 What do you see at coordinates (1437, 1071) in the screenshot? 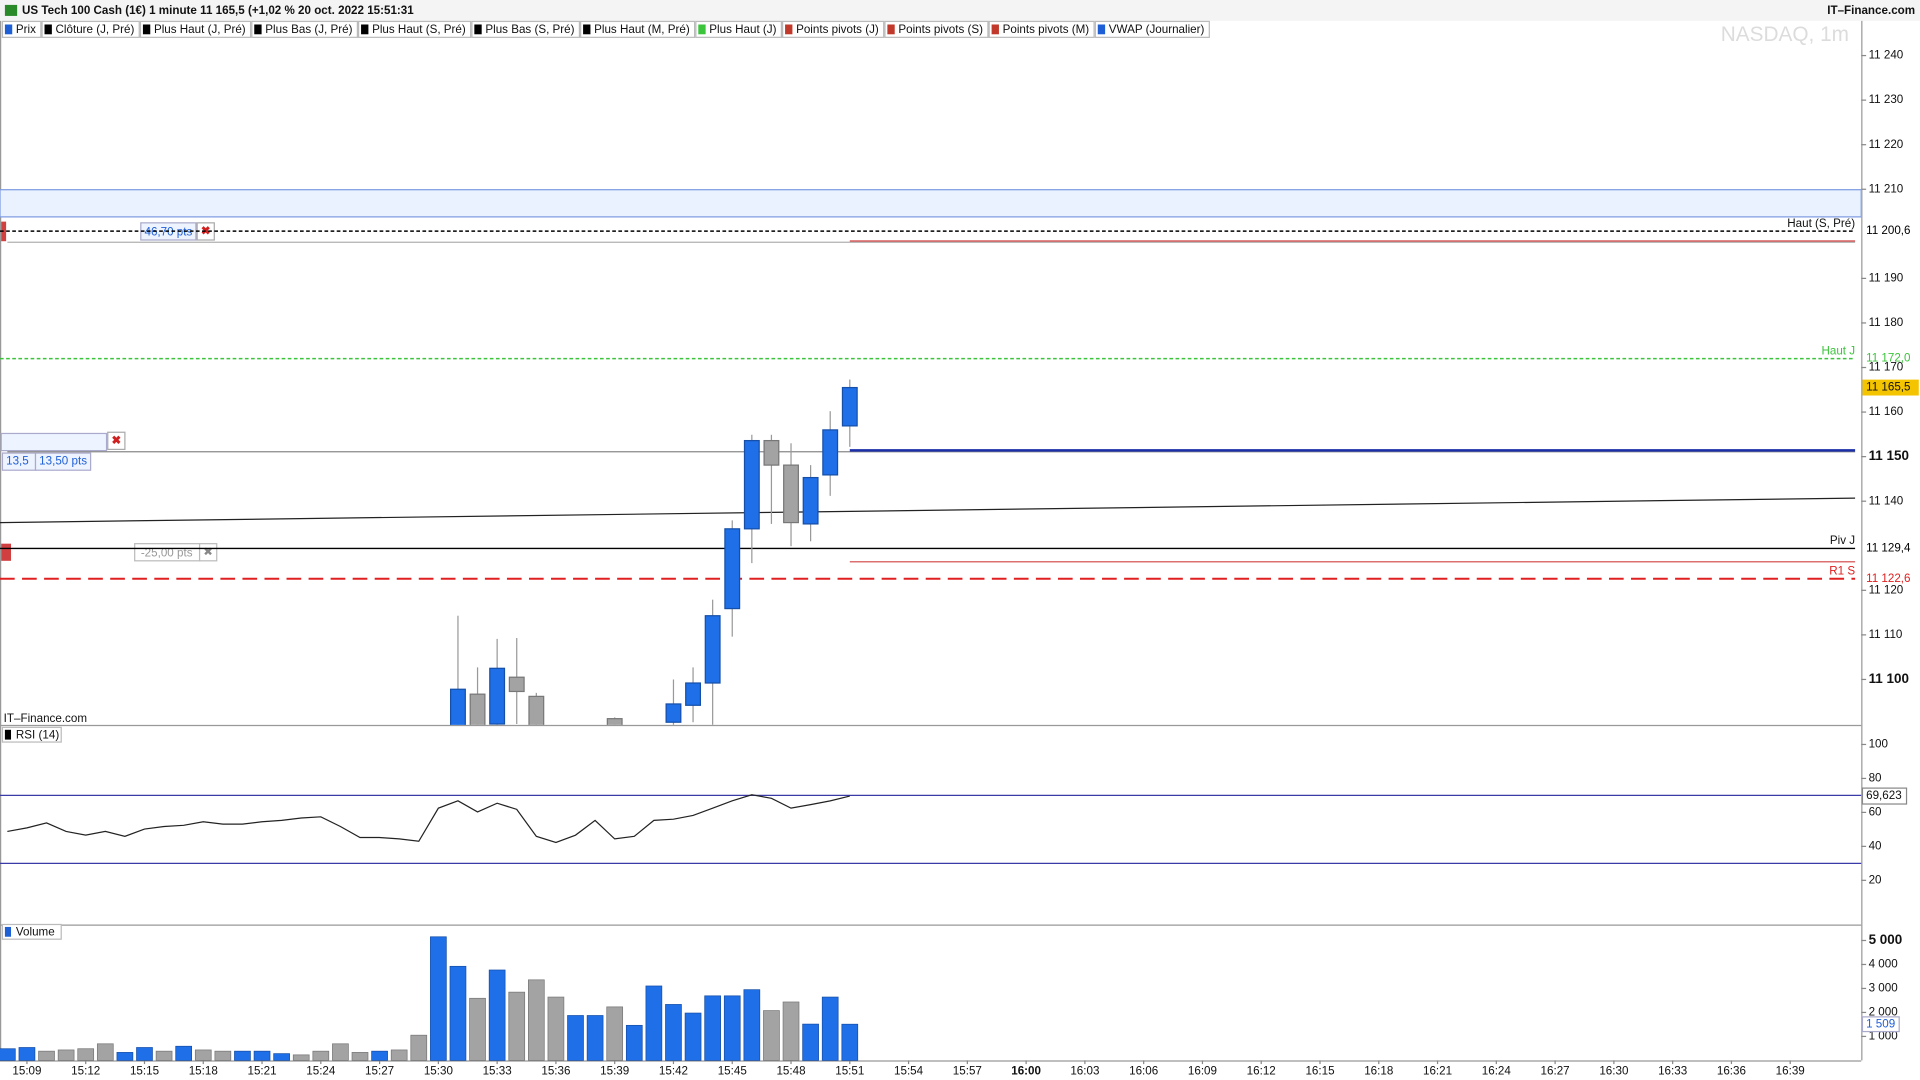
I see `x-tick-label: 16:21` at bounding box center [1437, 1071].